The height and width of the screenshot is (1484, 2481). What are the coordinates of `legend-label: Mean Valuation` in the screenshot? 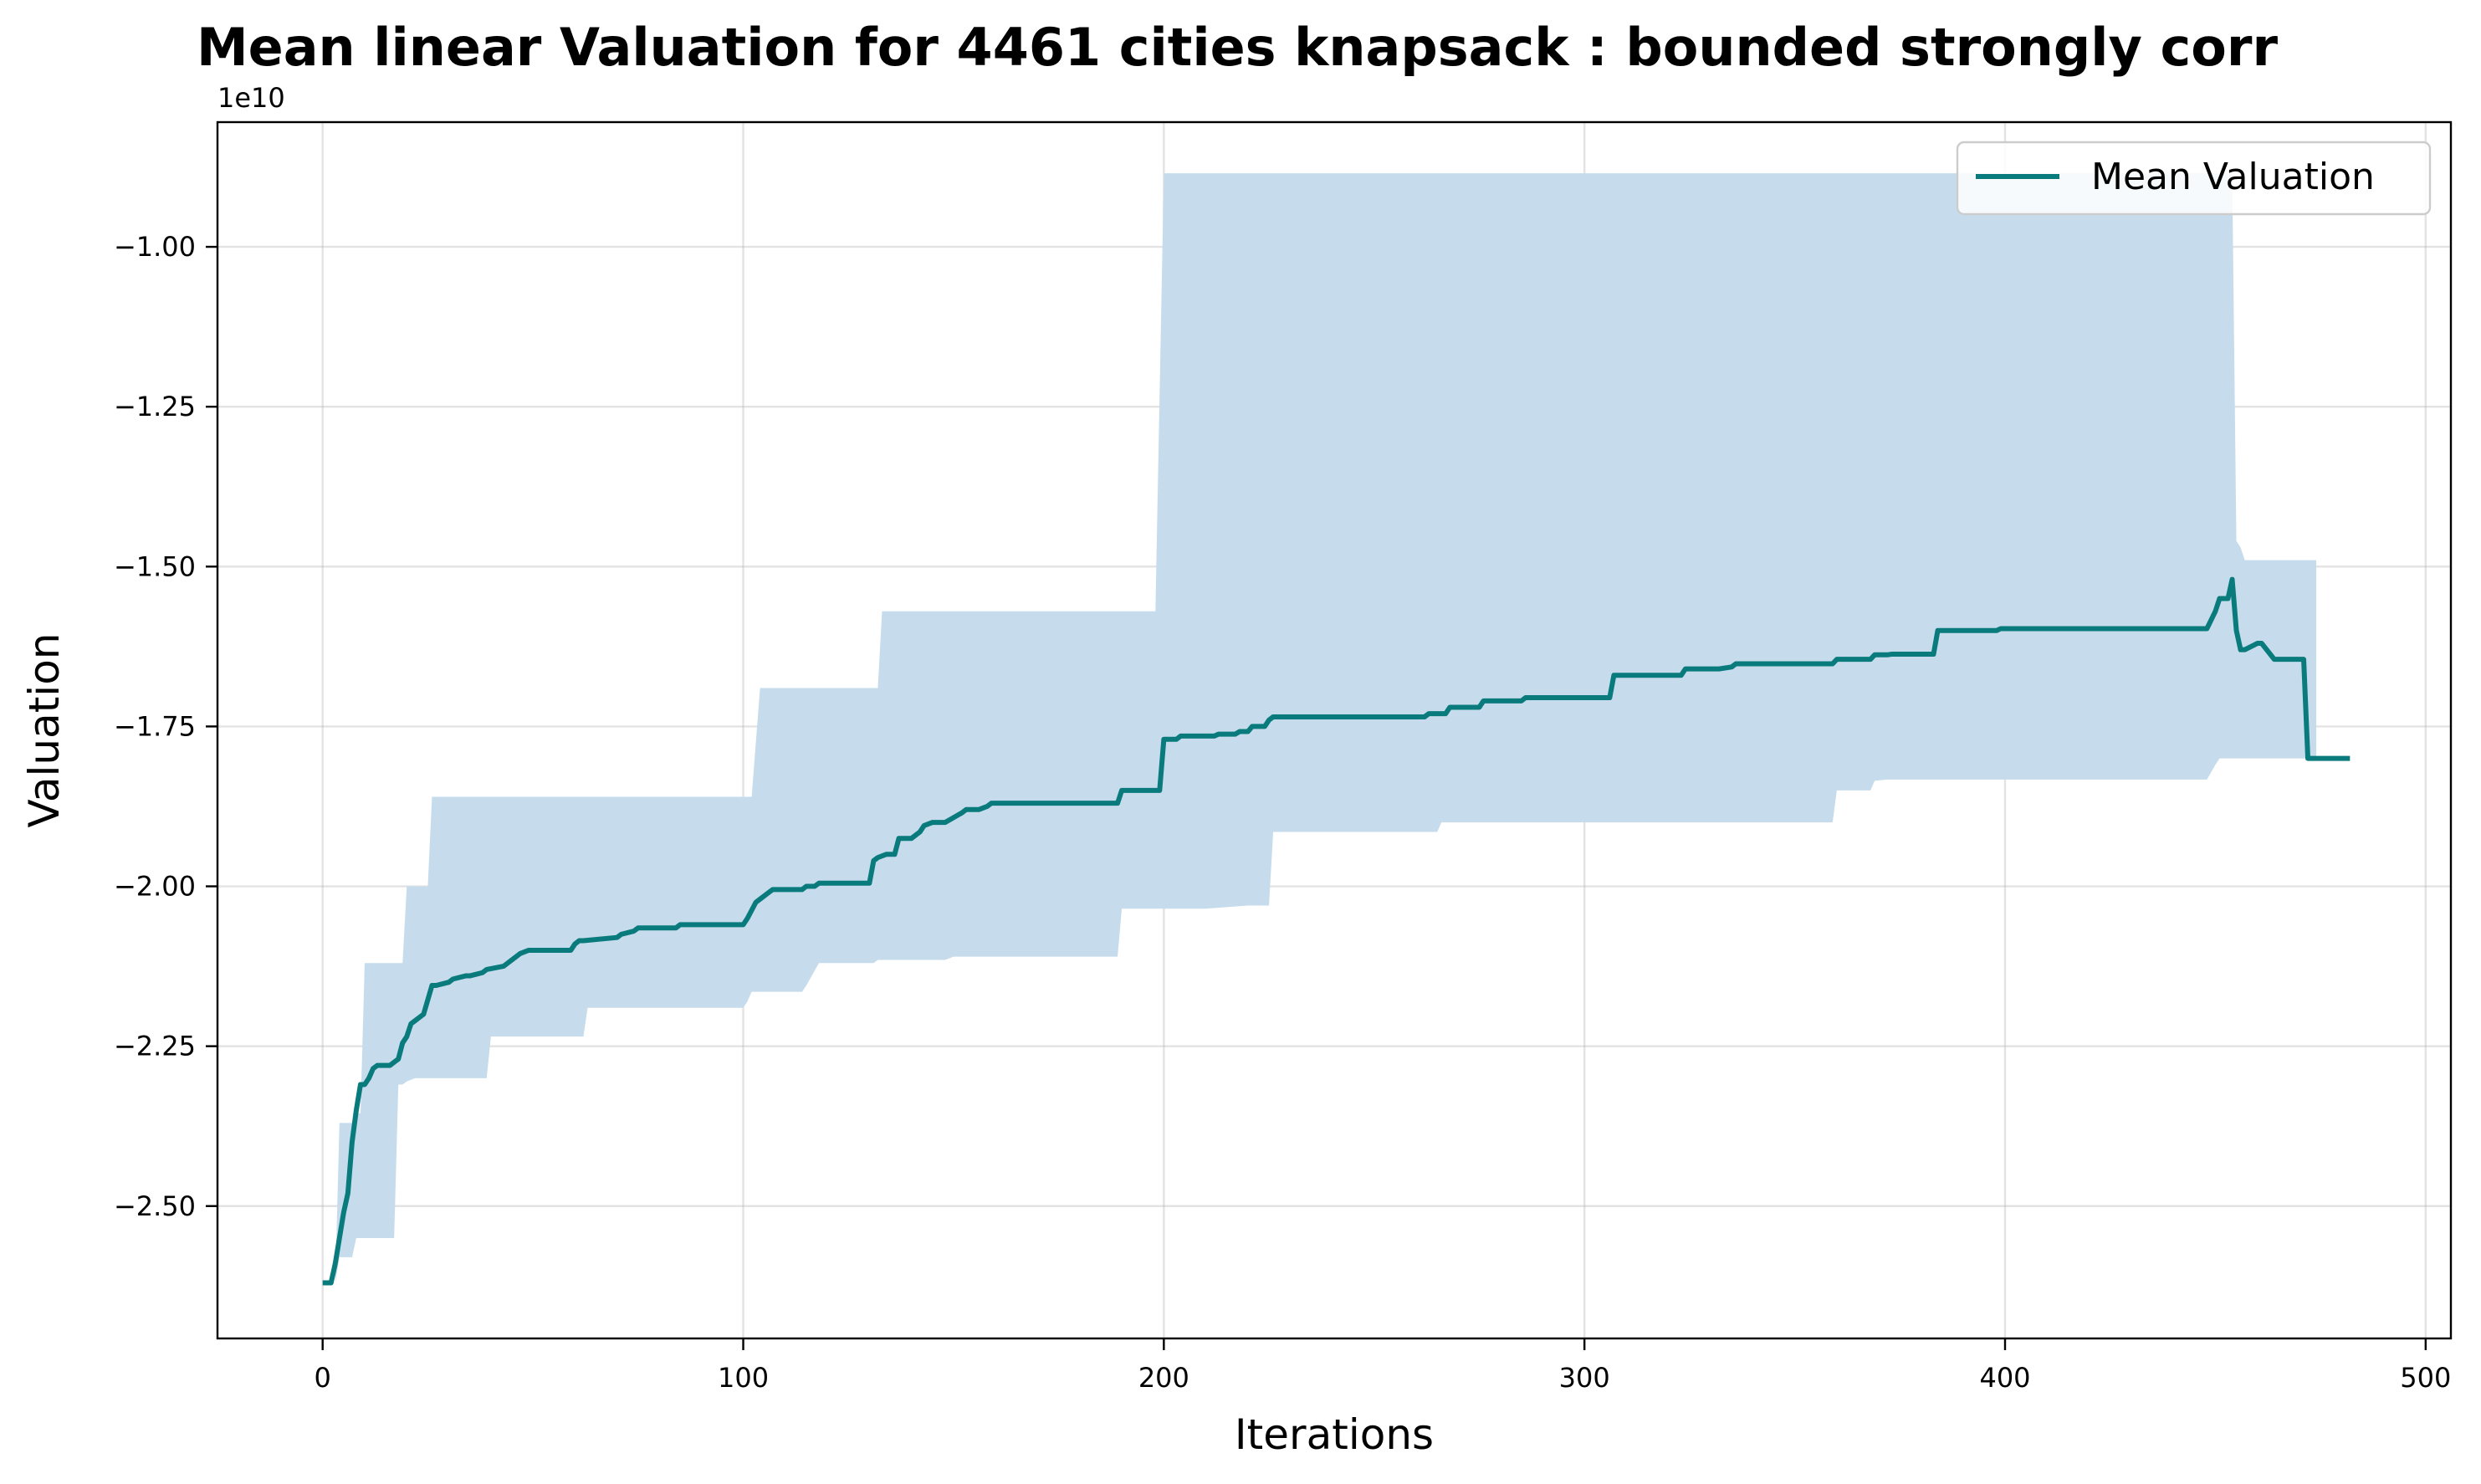 It's located at (2233, 177).